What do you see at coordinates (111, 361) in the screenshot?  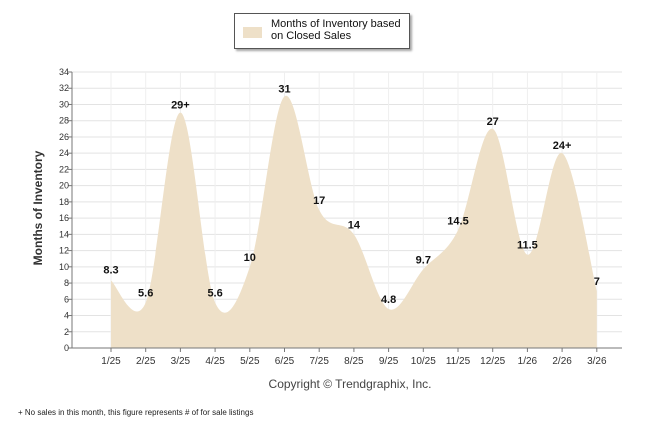 I see `x-tick-label: 1/25` at bounding box center [111, 361].